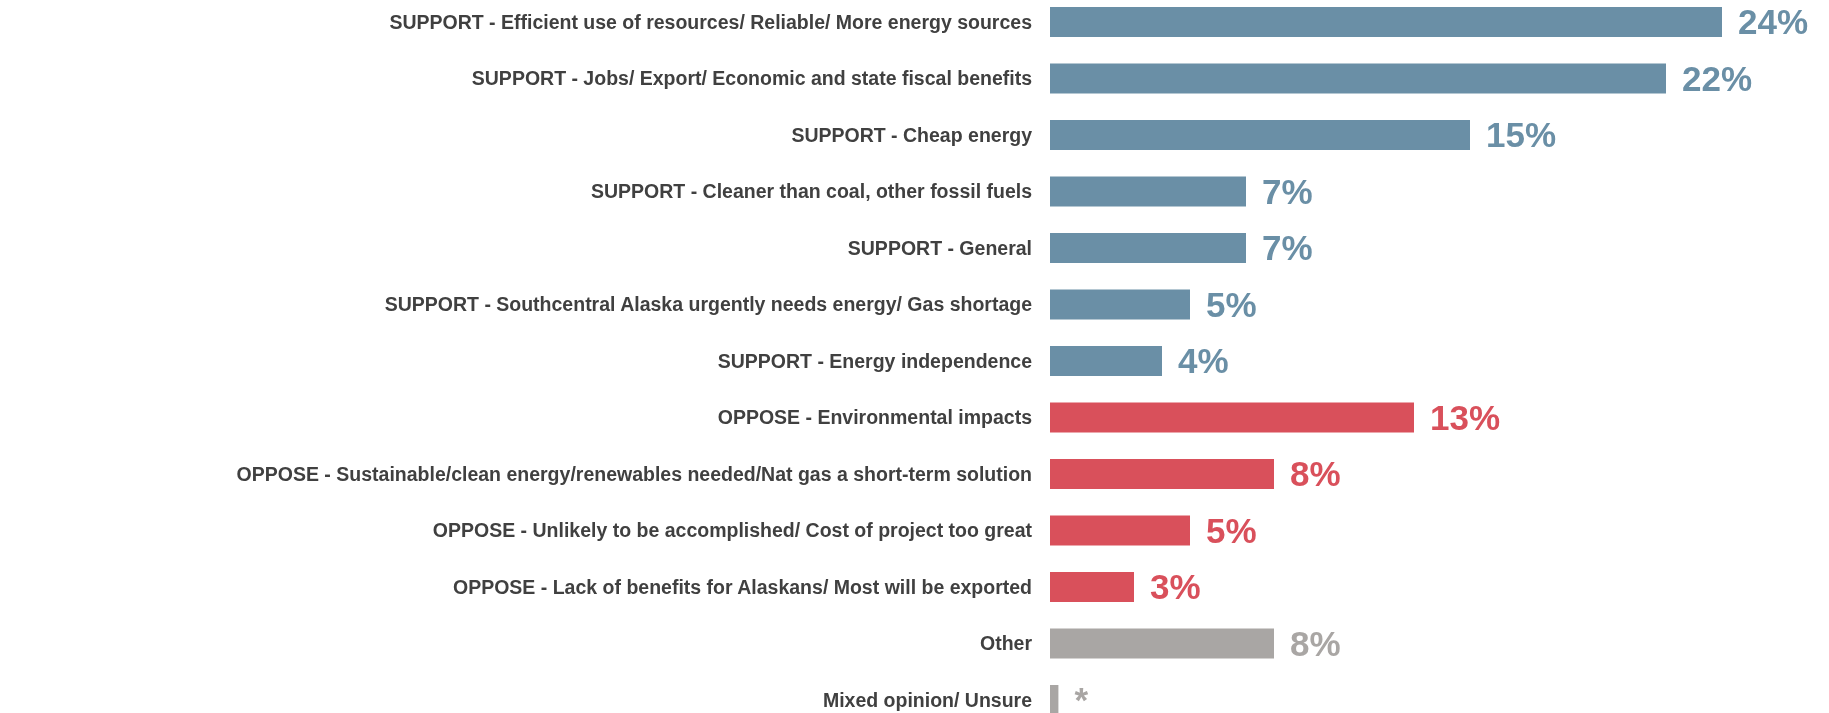 This screenshot has width=1829, height=713. What do you see at coordinates (1203, 361) in the screenshot?
I see `data-label: 4%` at bounding box center [1203, 361].